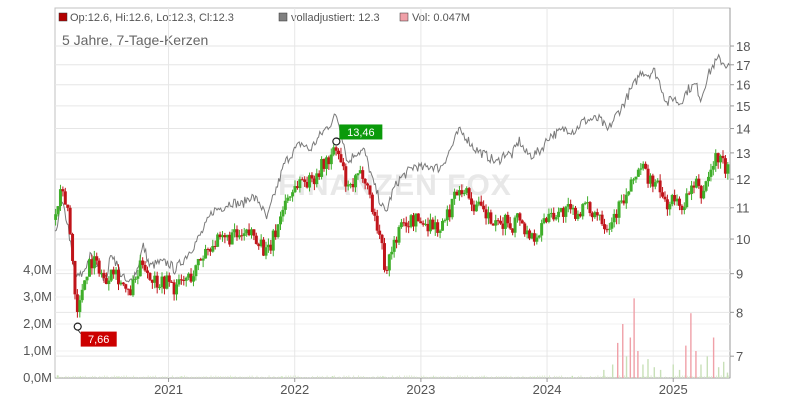 The height and width of the screenshot is (405, 800). I want to click on price-tick-label: 11, so click(743, 208).